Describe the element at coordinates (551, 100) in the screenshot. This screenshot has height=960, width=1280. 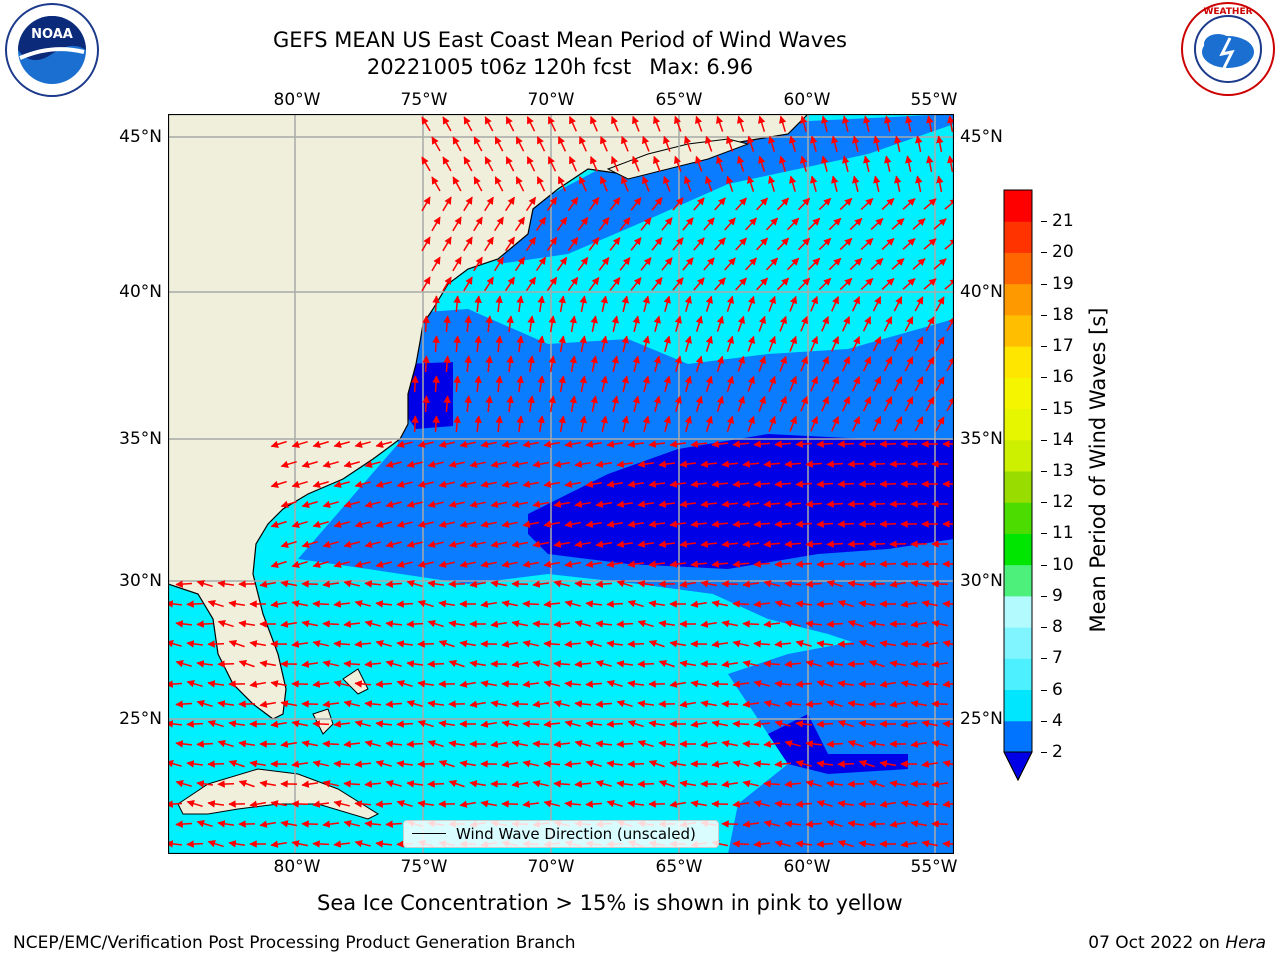
I see `lon-label-top-70w: 70°W` at that location.